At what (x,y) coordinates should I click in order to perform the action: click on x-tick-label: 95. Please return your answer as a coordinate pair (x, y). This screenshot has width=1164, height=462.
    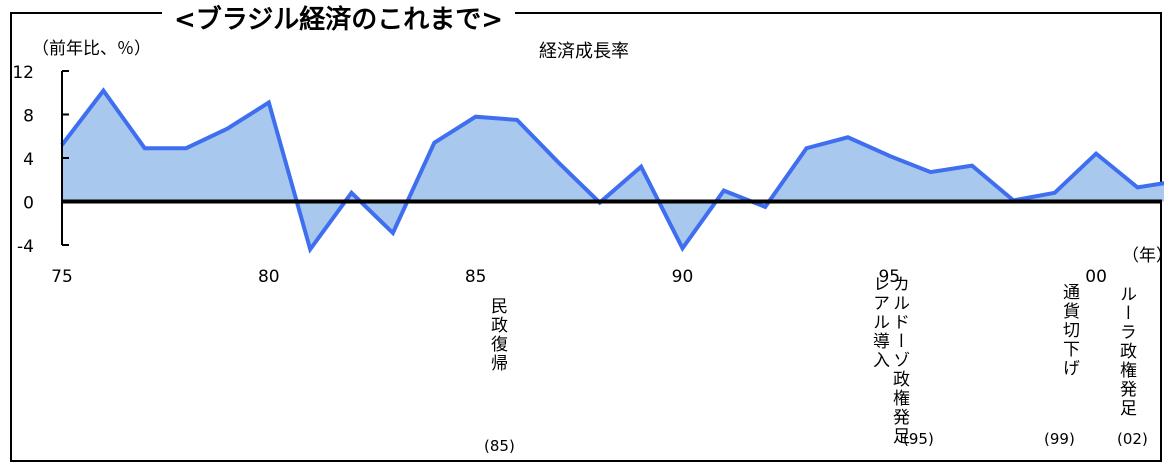
    Looking at the image, I should click on (889, 277).